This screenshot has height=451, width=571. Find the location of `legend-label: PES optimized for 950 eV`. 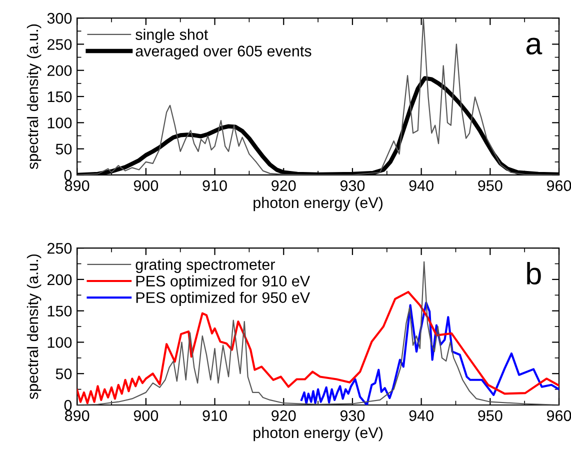

legend-label: PES optimized for 950 eV is located at coordinates (223, 299).